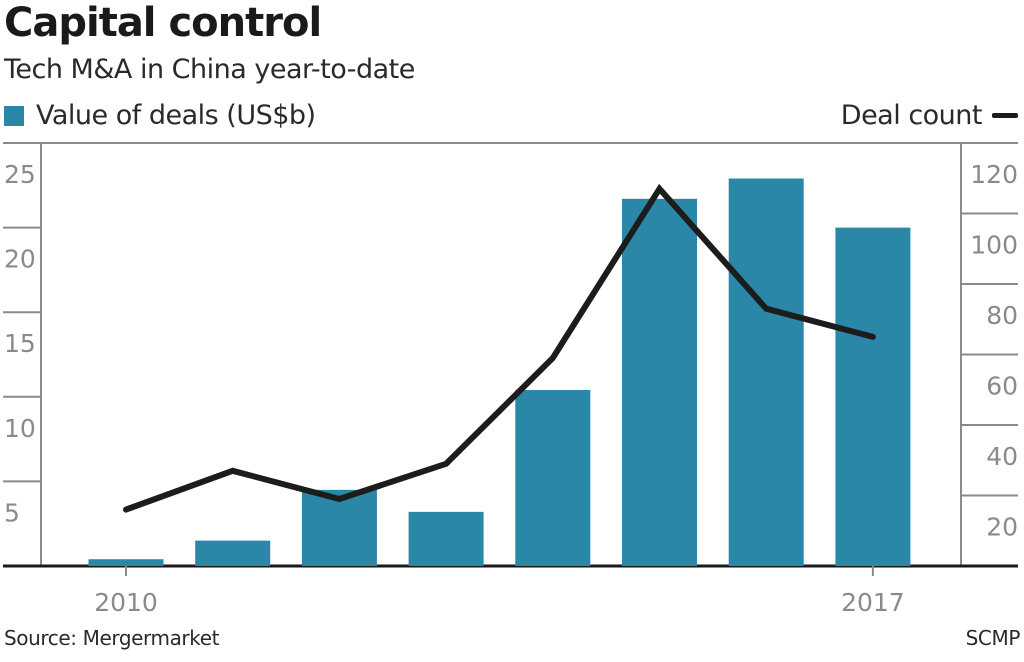 This screenshot has height=662, width=1024. I want to click on chart-subtitle: Tech M&A in China year-to-date, so click(209, 69).